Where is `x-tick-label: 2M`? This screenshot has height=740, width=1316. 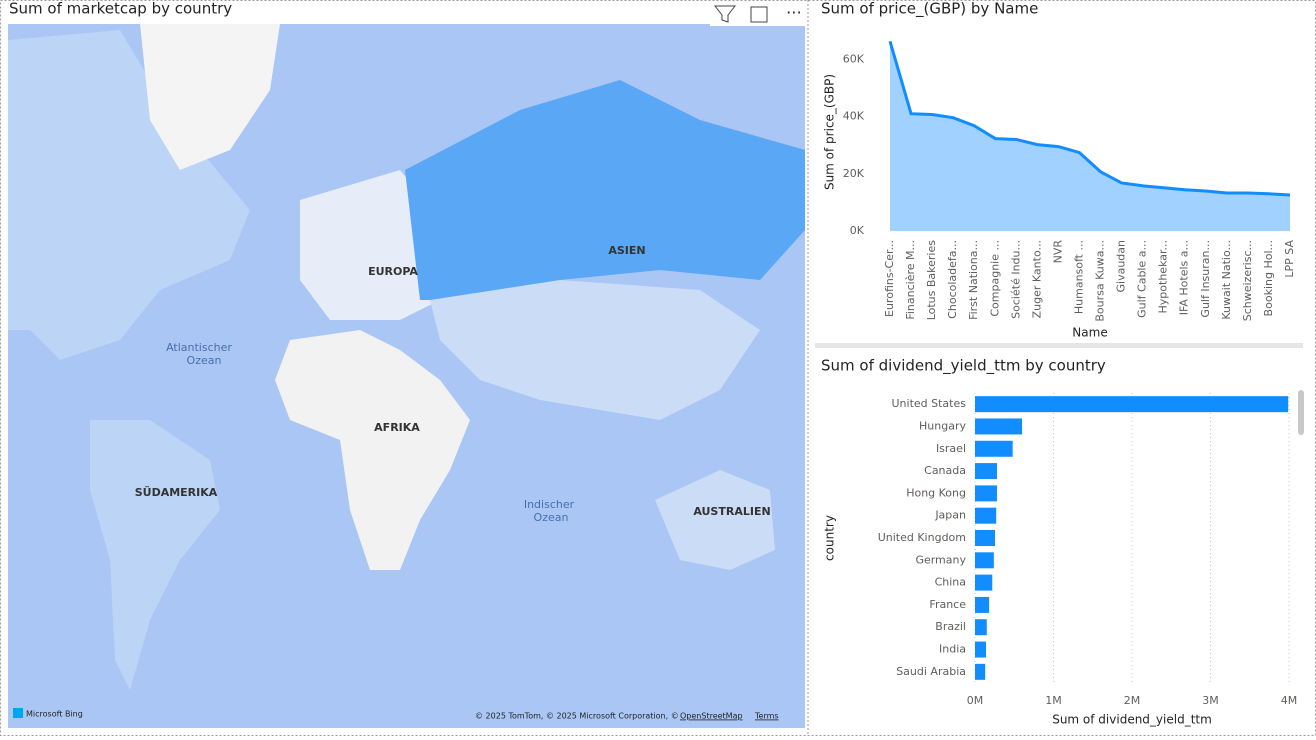
x-tick-label: 2M is located at coordinates (1132, 700).